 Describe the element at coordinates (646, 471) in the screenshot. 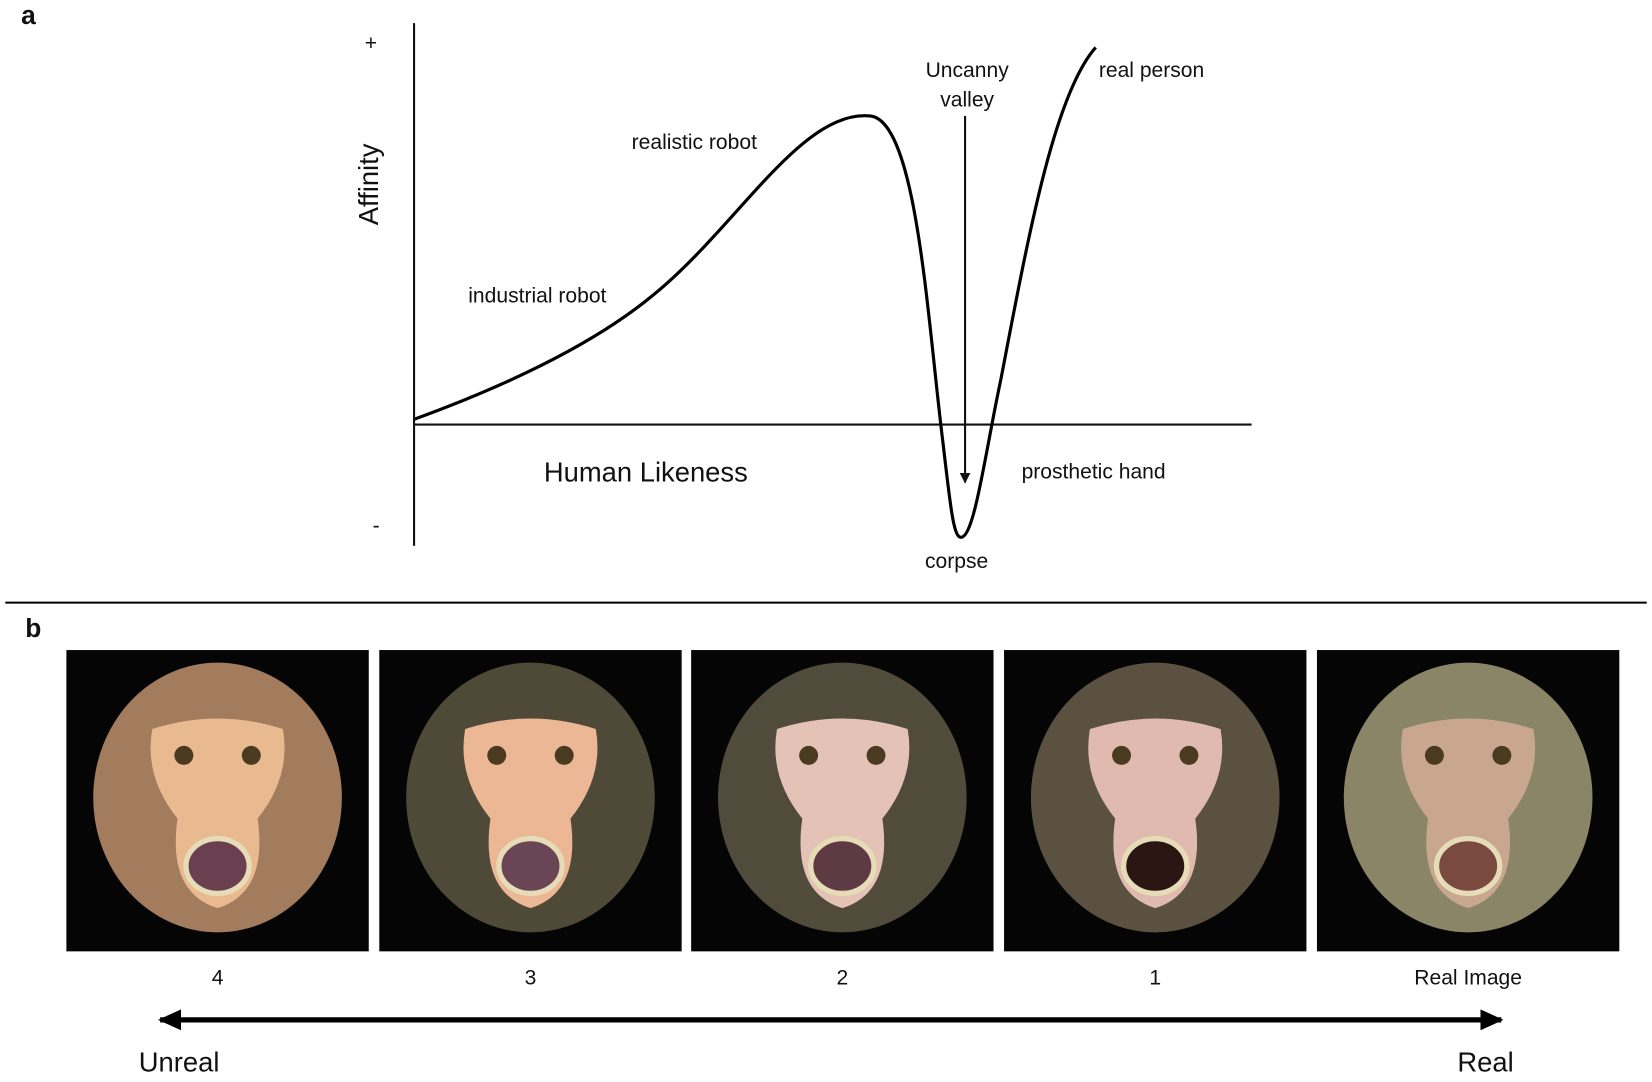

I see `x-axis-title: Human Likeness` at that location.